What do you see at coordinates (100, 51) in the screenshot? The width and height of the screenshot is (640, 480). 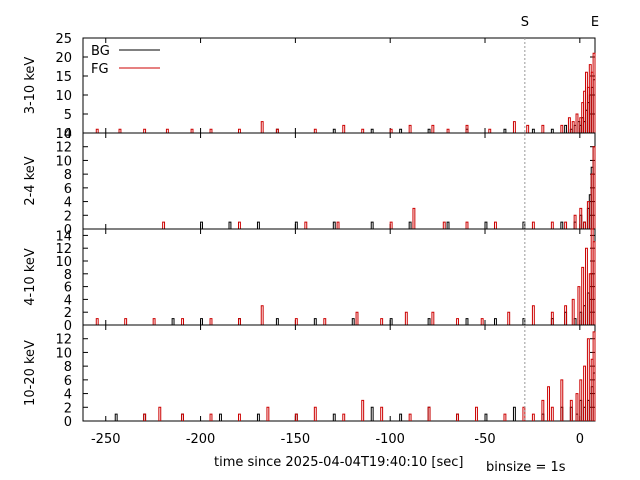 I see `legend-label-bg: BG` at bounding box center [100, 51].